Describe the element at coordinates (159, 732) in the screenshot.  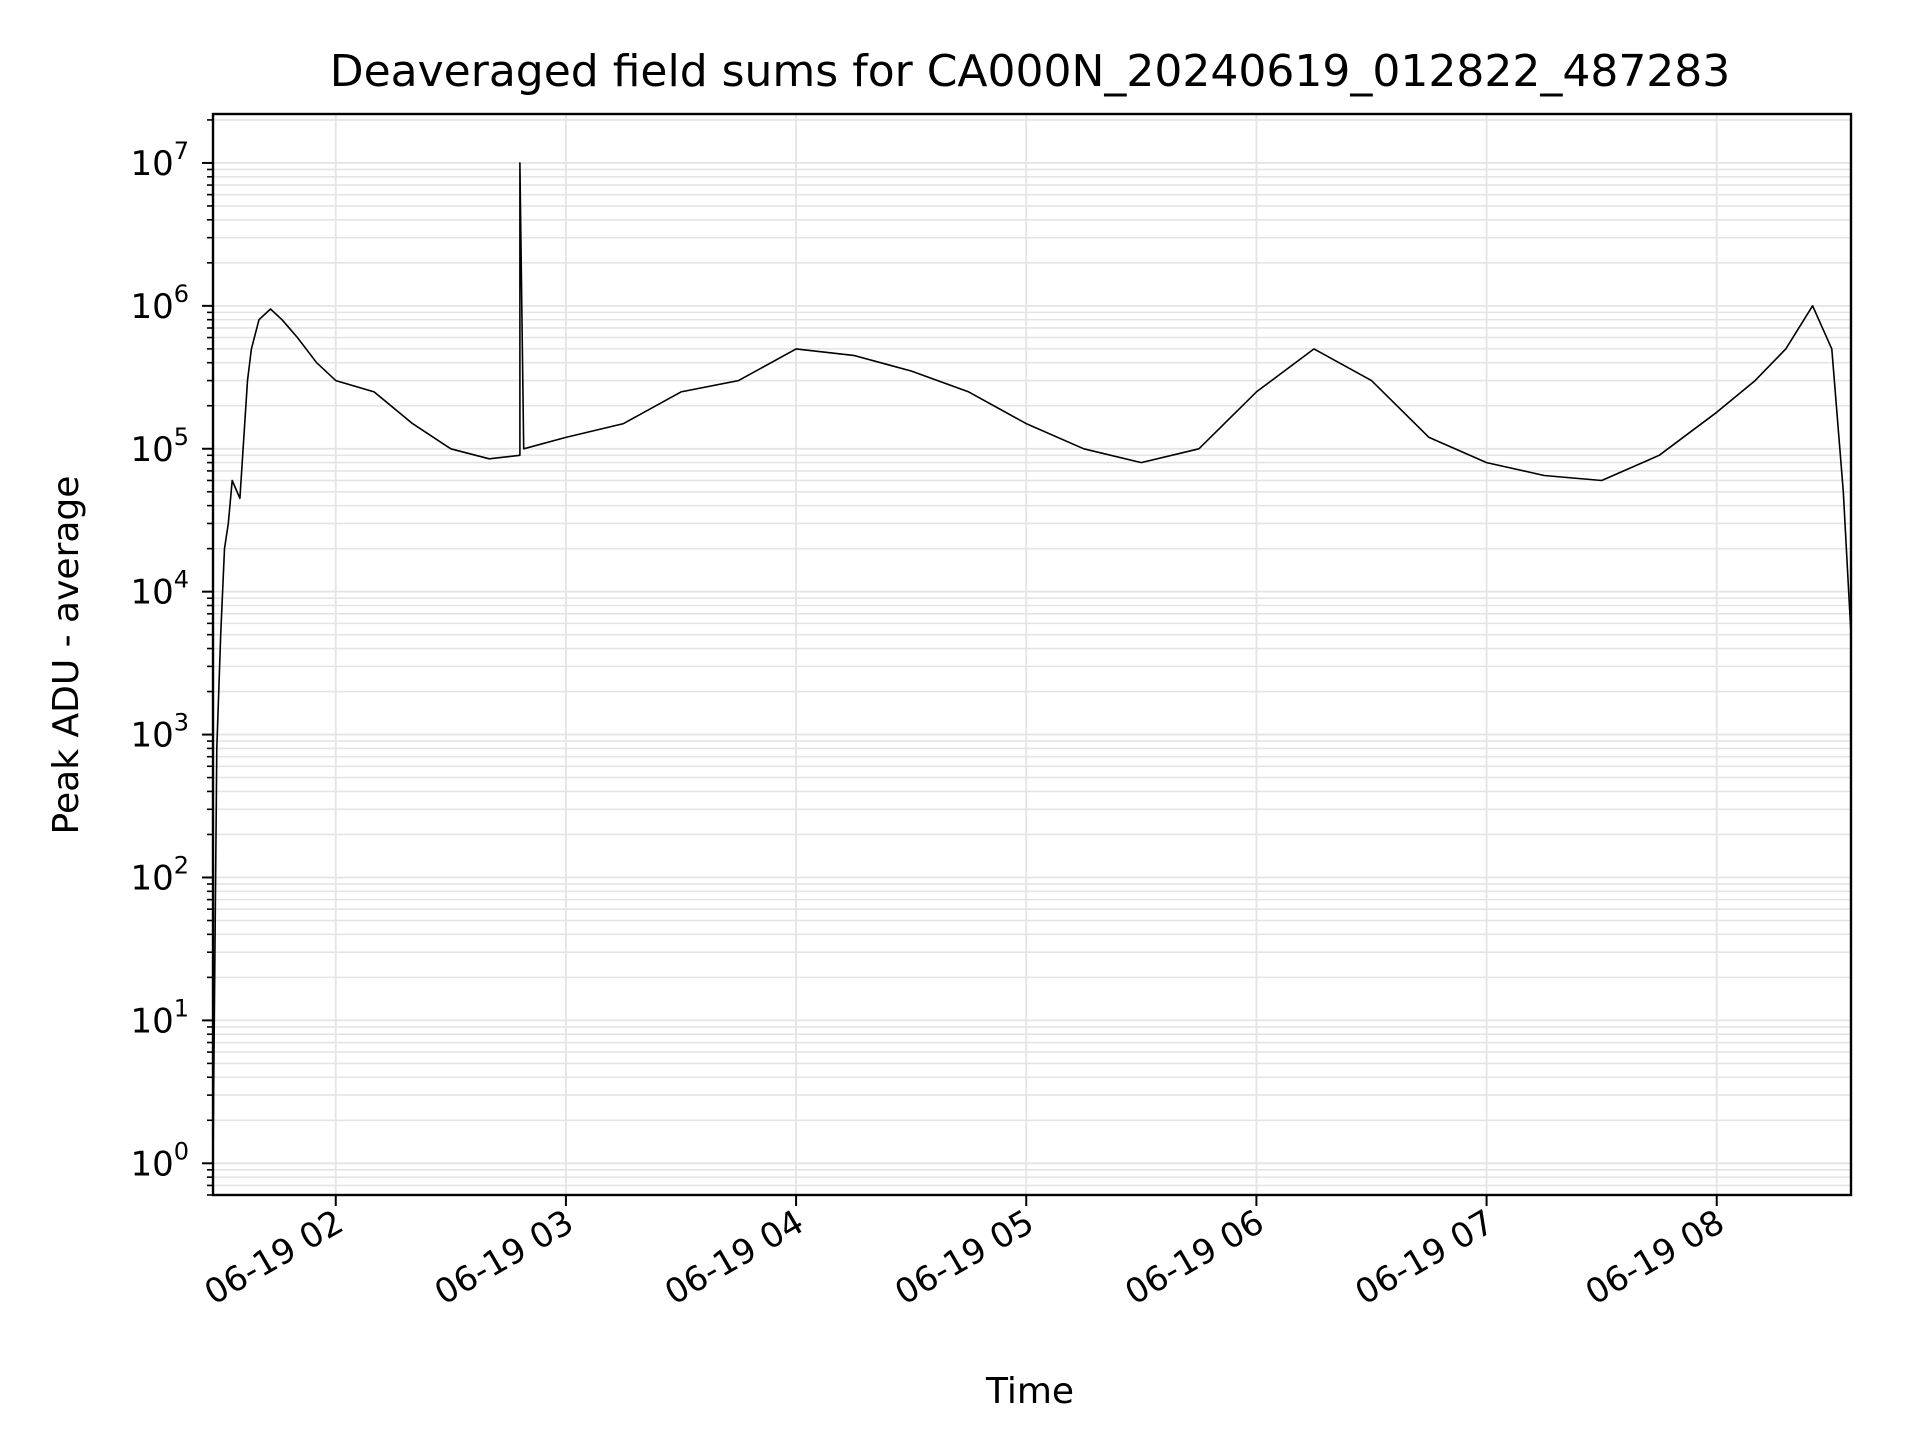
I see `y-tick-label: 10³` at that location.